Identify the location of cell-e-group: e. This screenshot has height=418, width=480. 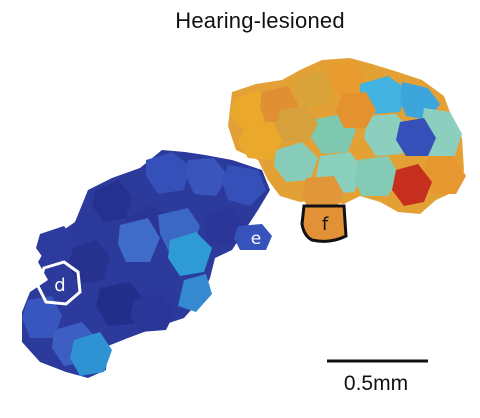
(253, 237).